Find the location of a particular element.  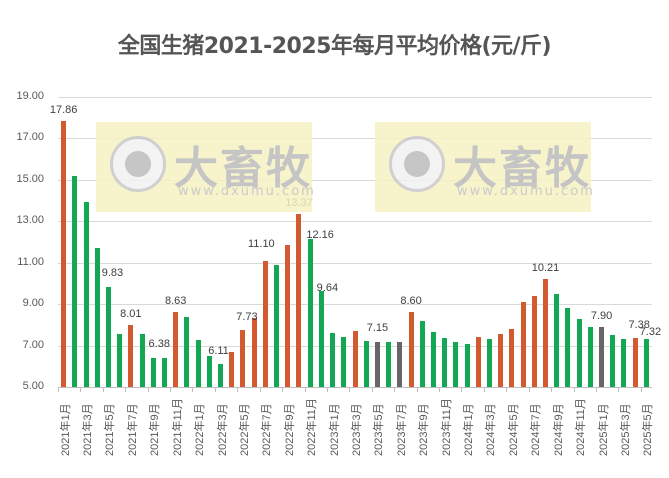

bar-2024年3月 is located at coordinates (489, 363).